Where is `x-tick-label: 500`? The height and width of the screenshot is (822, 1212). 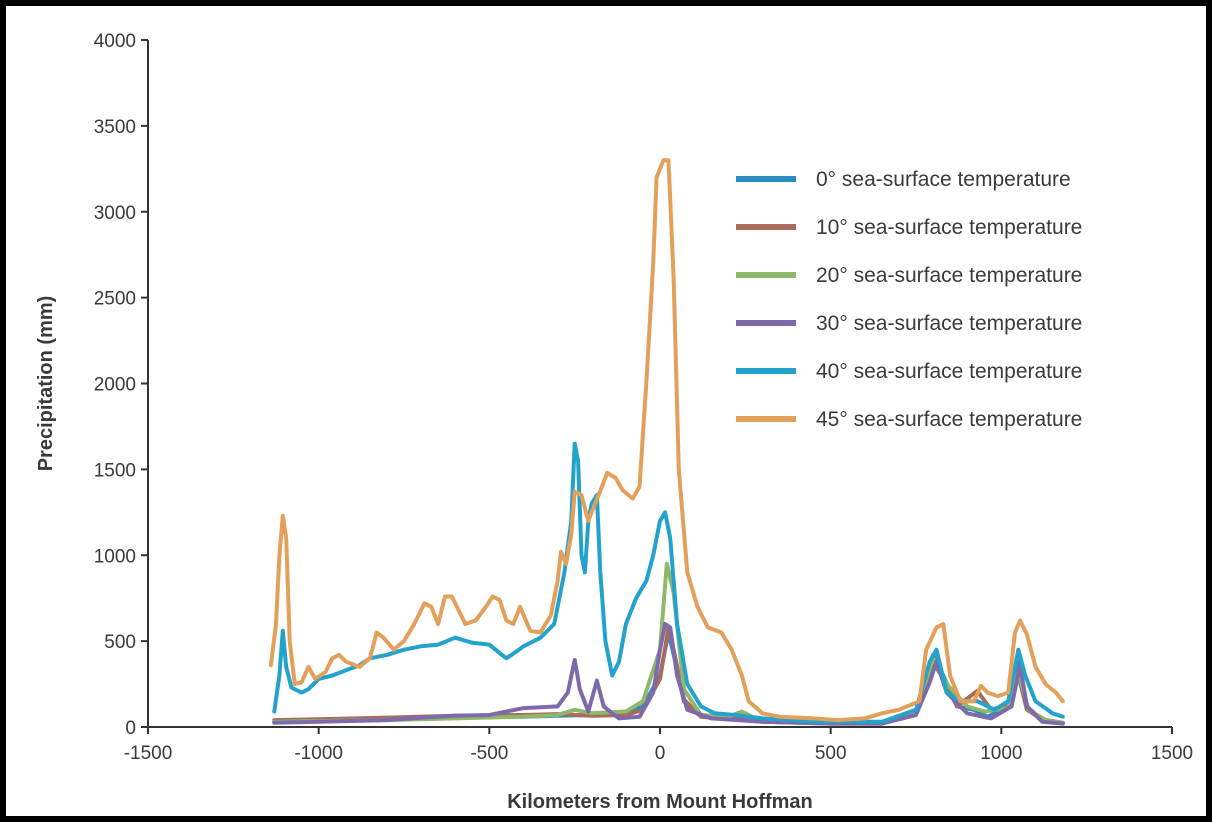 x-tick-label: 500 is located at coordinates (831, 753).